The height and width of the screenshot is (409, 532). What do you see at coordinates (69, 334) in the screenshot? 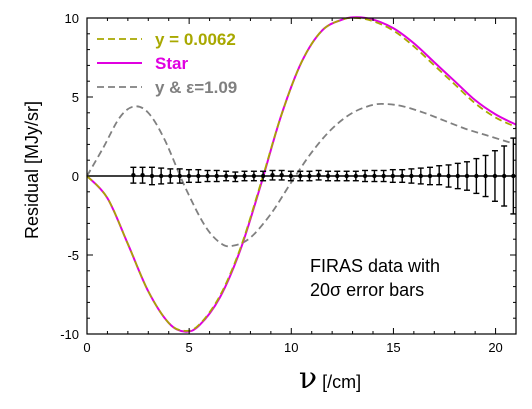
I see `y-tick-label: -10` at bounding box center [69, 334].